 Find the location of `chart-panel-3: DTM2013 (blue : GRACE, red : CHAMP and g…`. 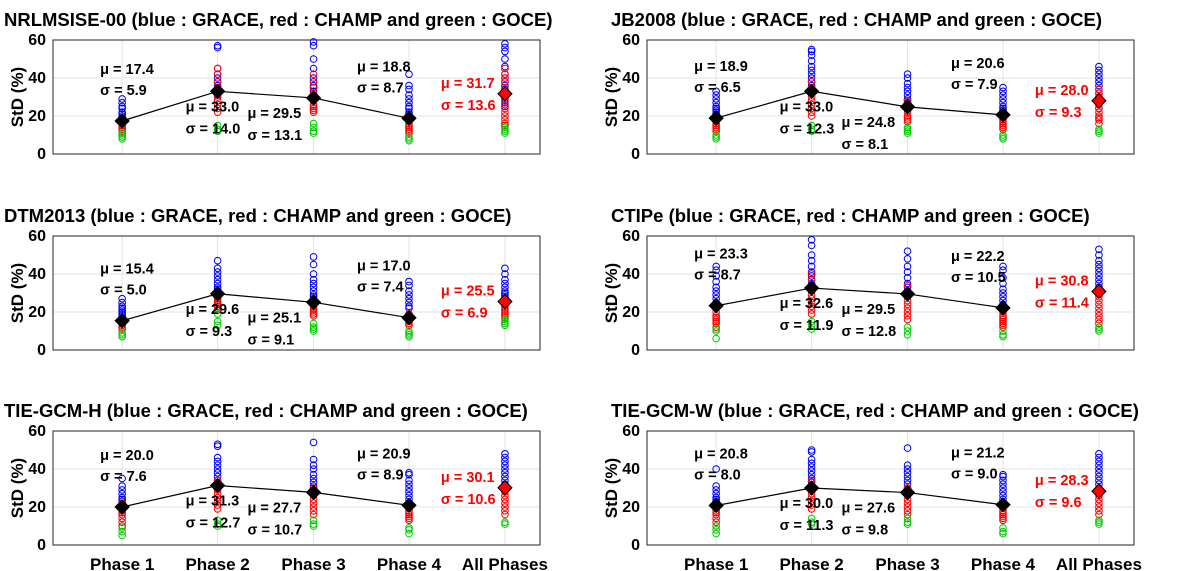

chart-panel-3: DTM2013 (blue : GRACE, red : CHAMP and g… is located at coordinates (272, 282).